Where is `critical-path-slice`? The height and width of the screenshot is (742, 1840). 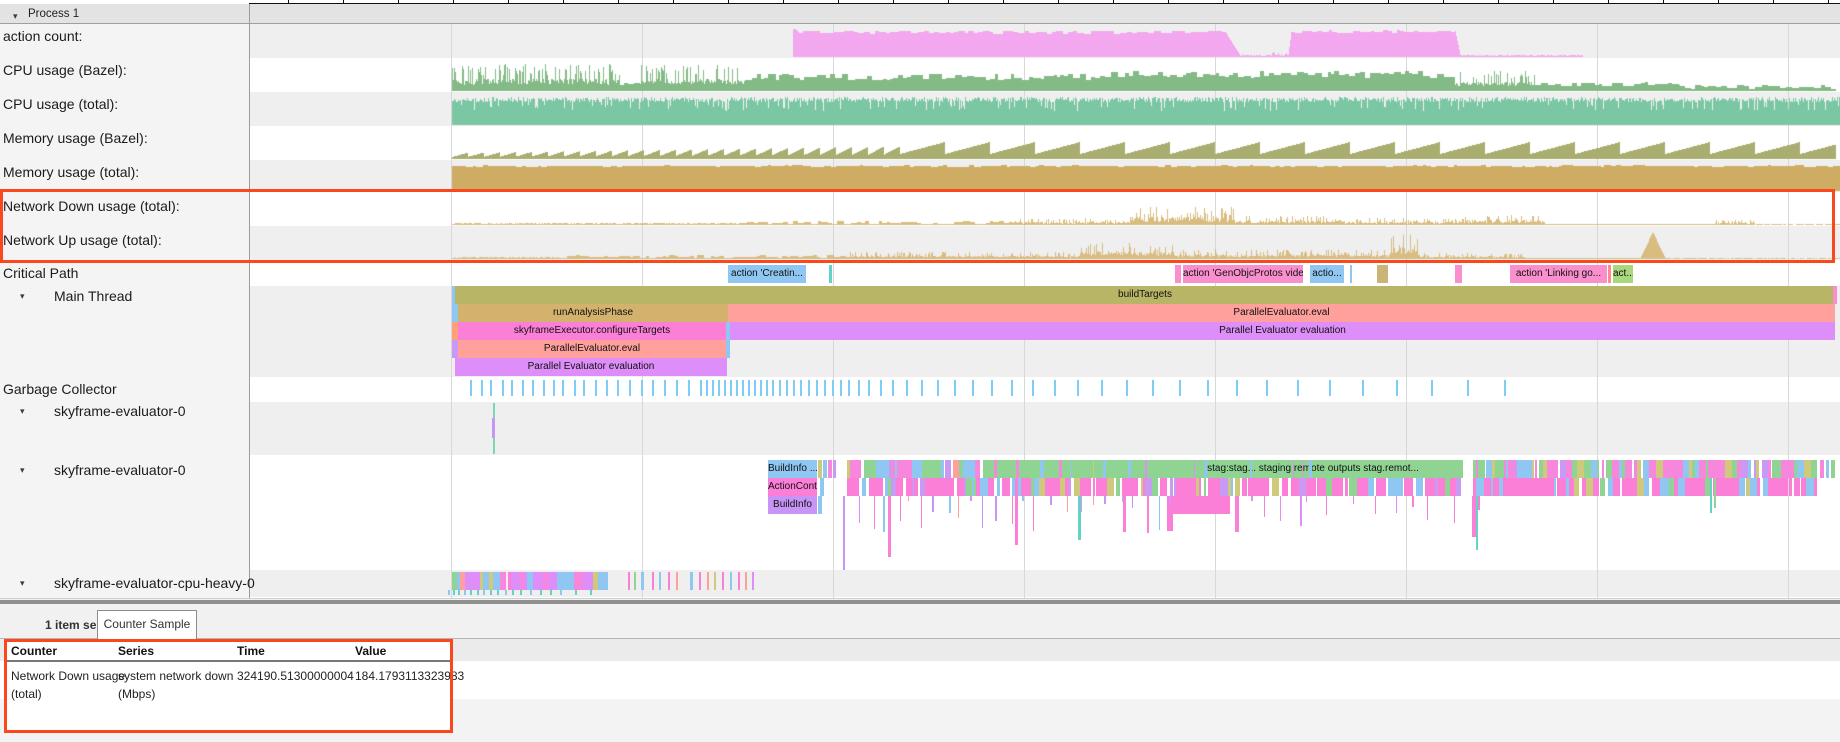 critical-path-slice is located at coordinates (1178, 274).